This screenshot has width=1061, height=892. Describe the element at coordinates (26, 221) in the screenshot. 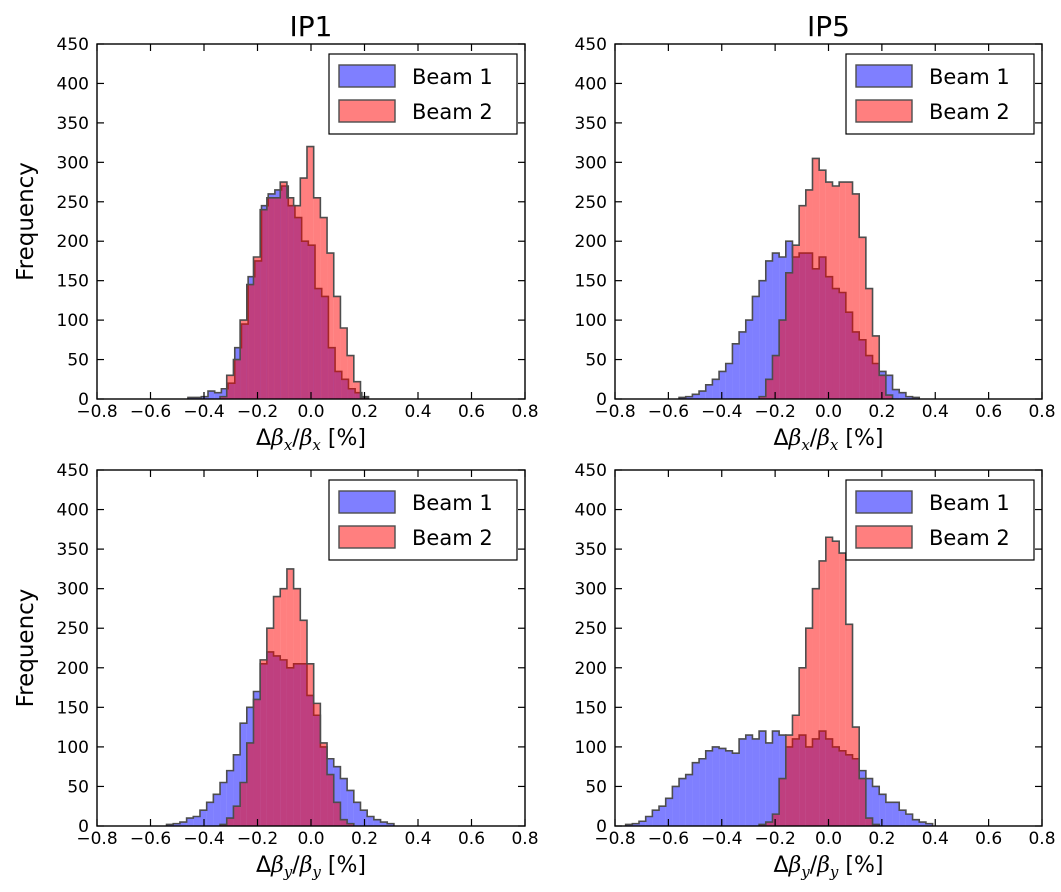

I see `y-axis-label: Frequency` at that location.